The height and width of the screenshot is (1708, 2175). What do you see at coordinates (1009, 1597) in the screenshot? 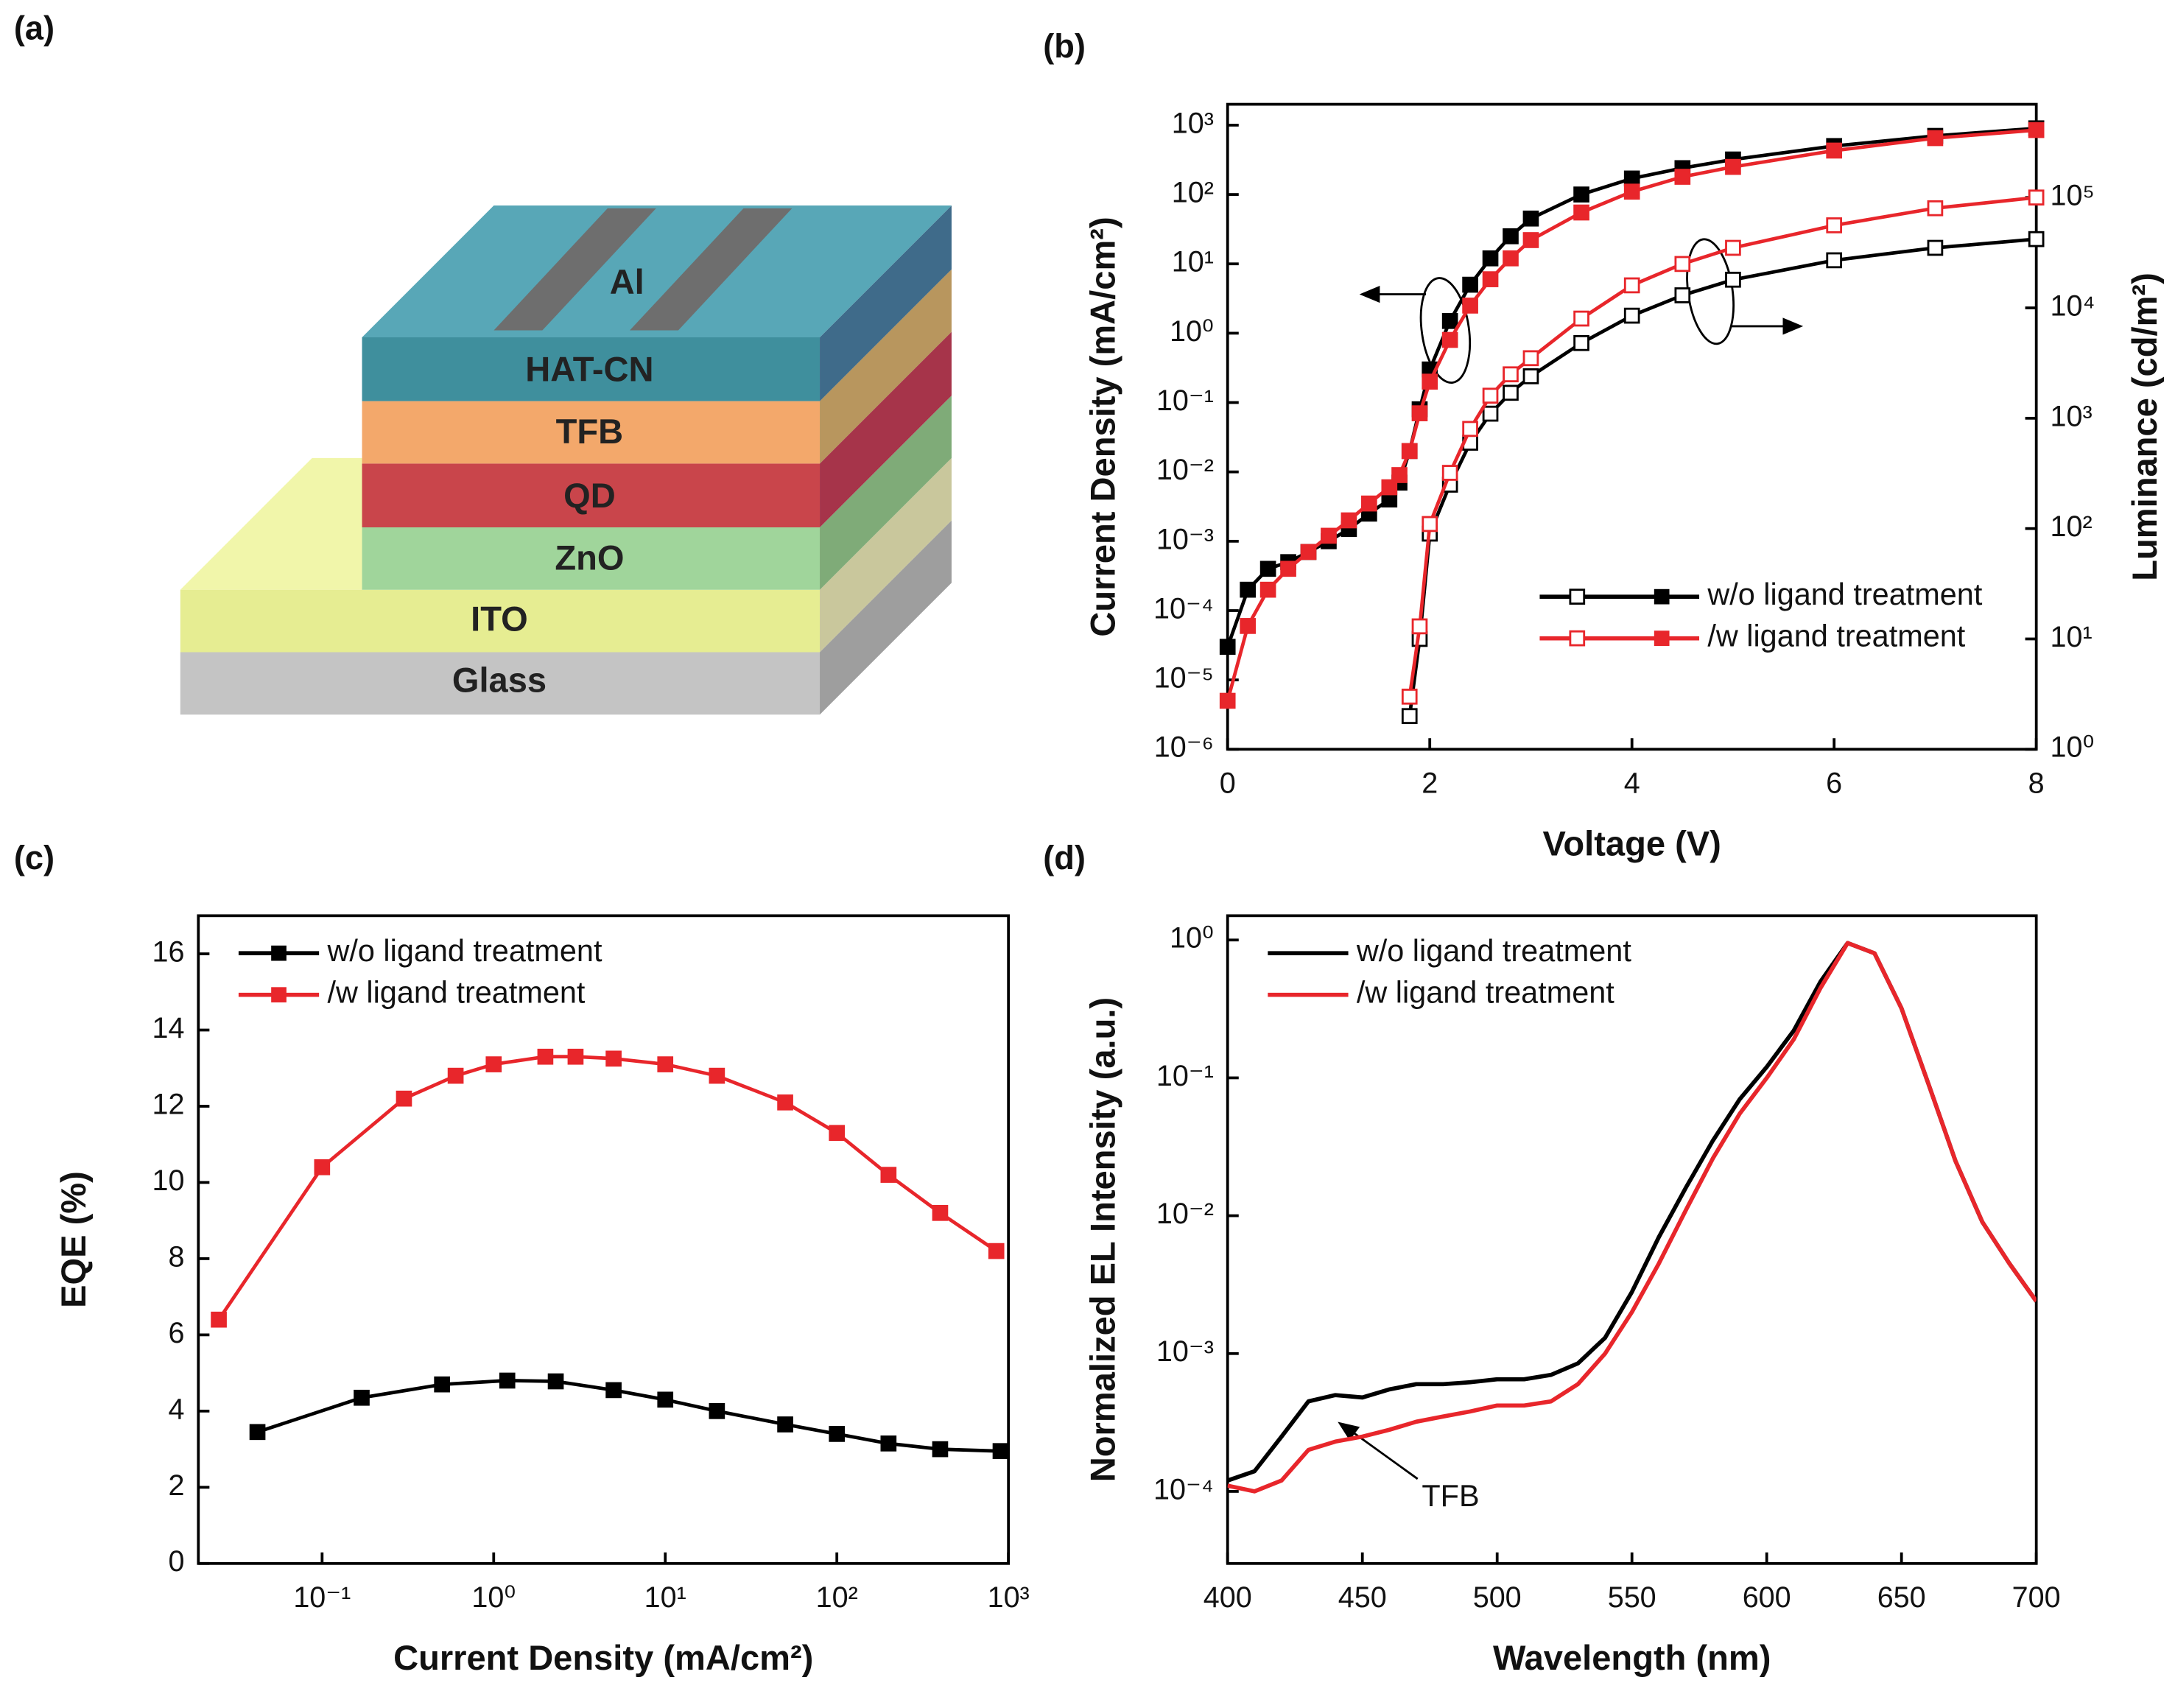
I see `x-tick-label: 10³` at bounding box center [1009, 1597].